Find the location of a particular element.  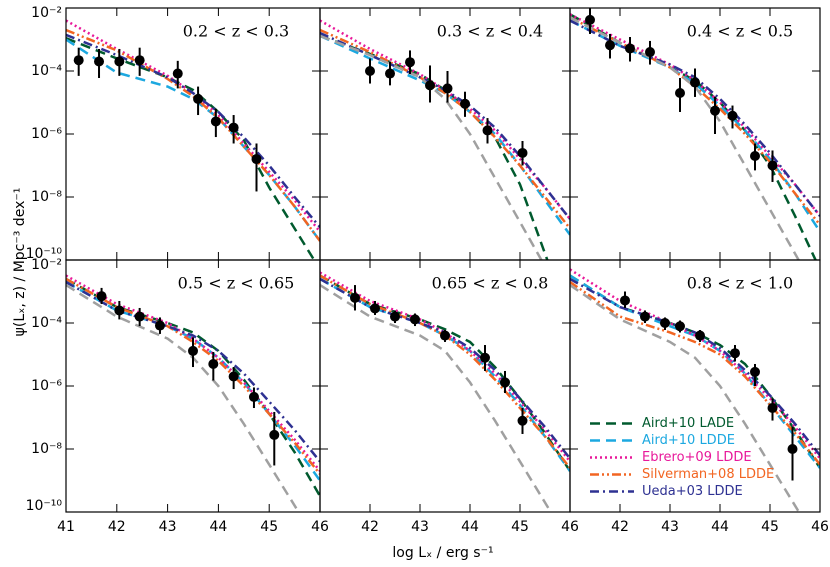

panel-title: 0.2 < z < 0.3 is located at coordinates (236, 31).